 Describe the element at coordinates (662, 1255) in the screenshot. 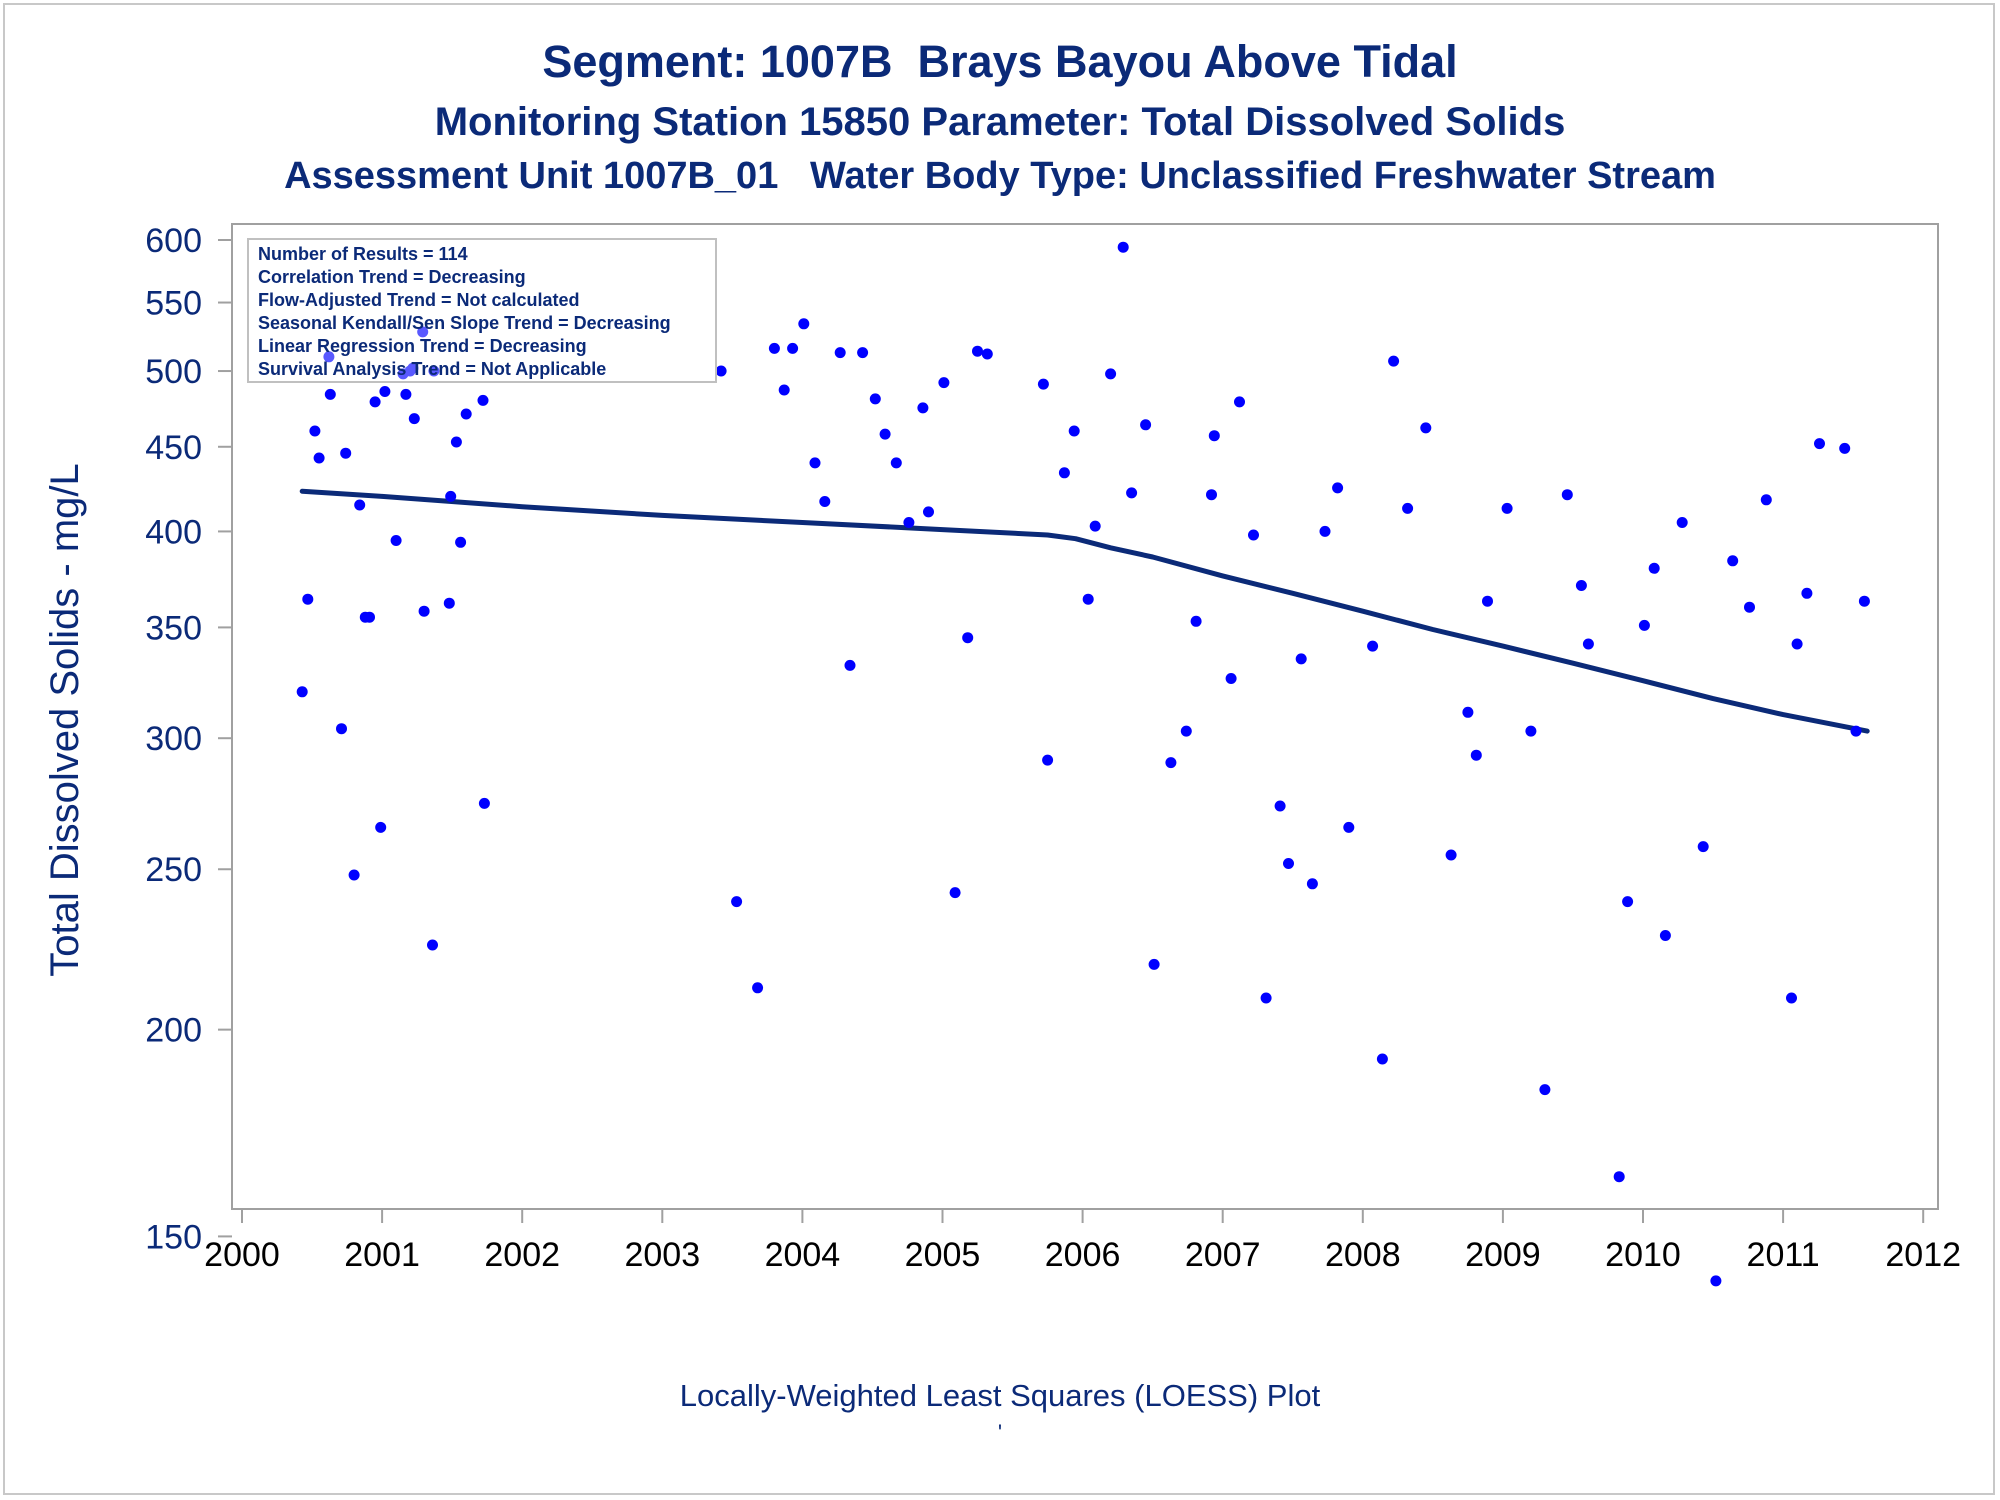

I see `x-tick-label: 2003` at that location.